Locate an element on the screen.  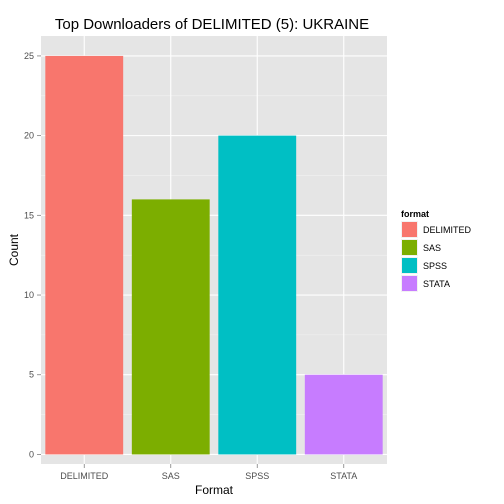
y-tick-label: 15 is located at coordinates (29, 215).